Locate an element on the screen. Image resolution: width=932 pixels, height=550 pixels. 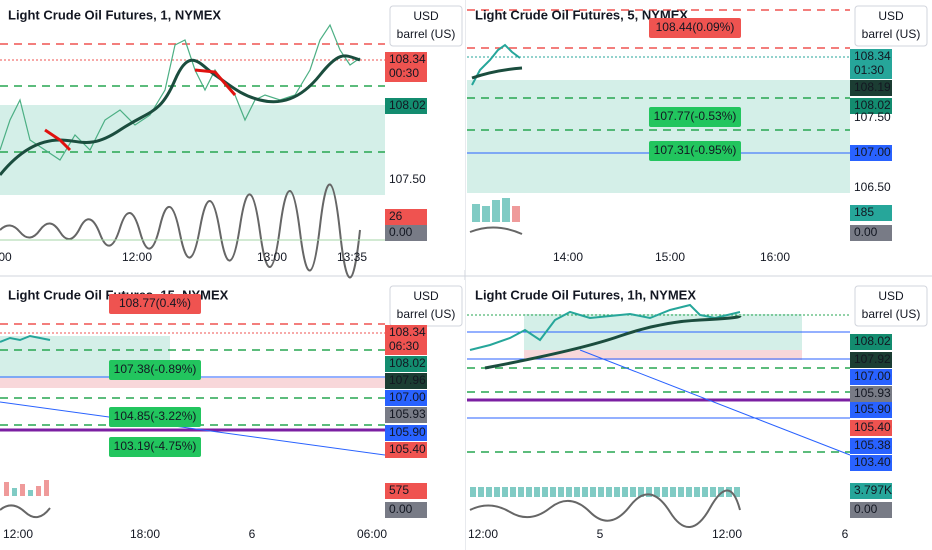
order-tag: 104.85(-3.22%) is located at coordinates (155, 416).